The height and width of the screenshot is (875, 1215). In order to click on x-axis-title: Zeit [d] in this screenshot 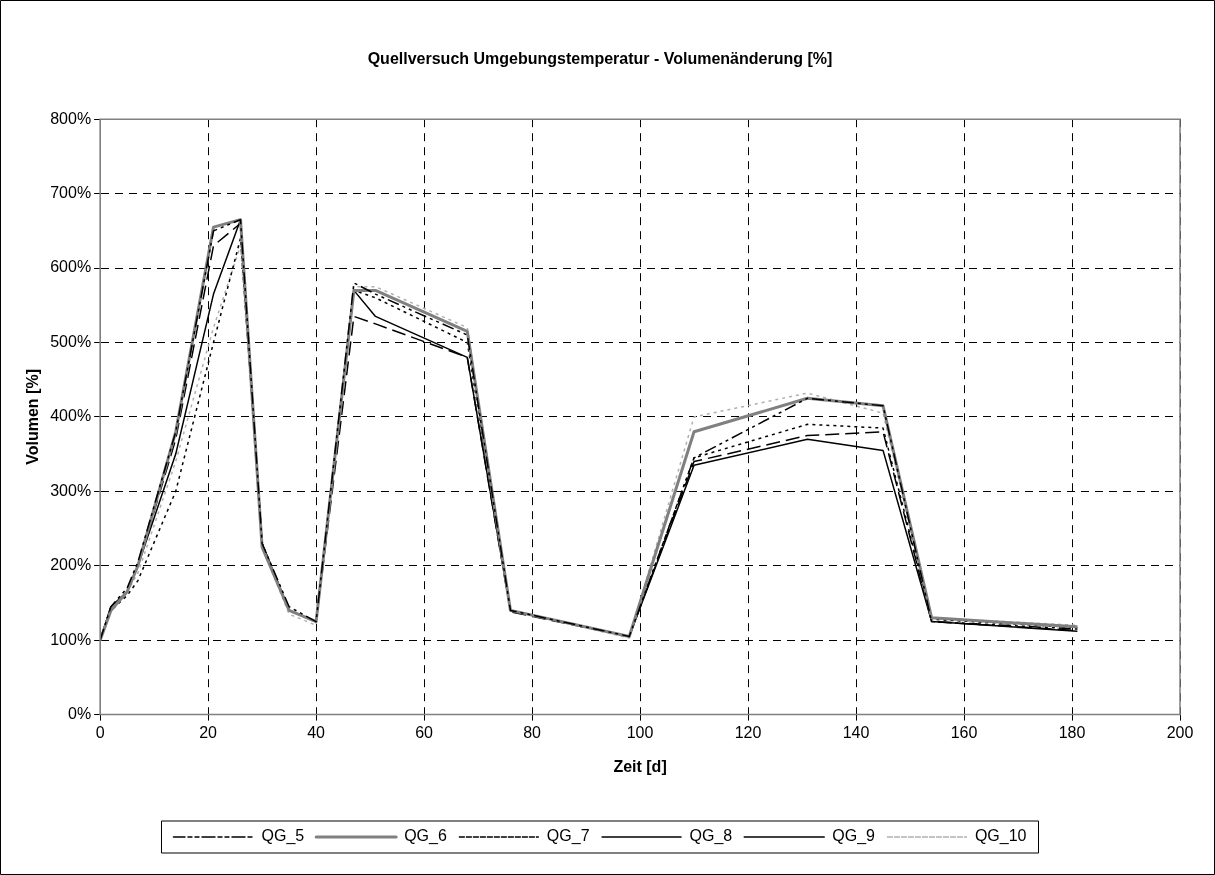, I will do `click(640, 766)`.